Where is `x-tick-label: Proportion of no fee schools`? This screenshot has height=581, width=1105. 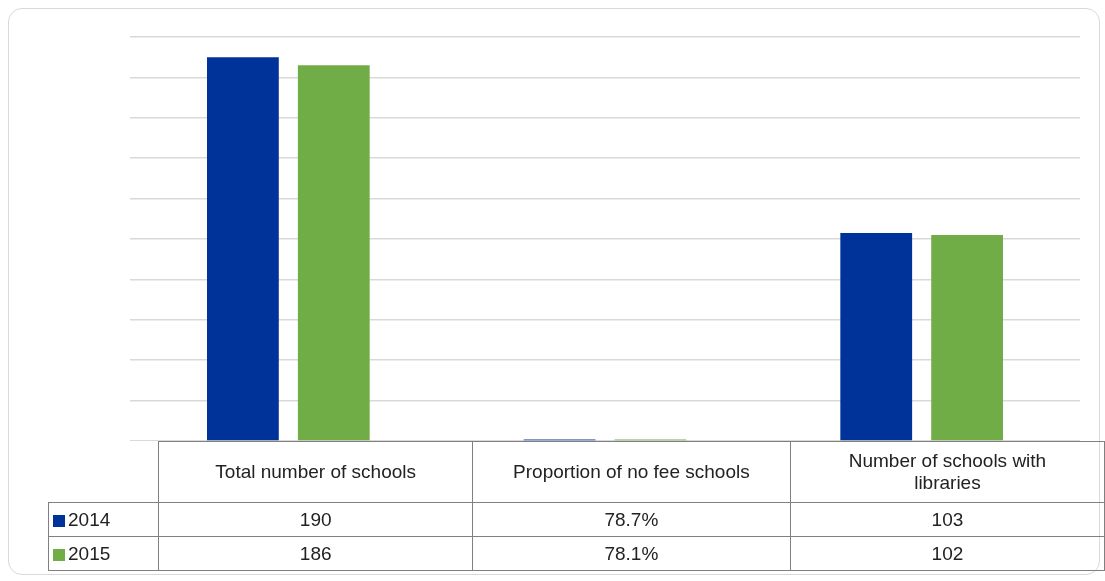
x-tick-label: Proportion of no fee schools is located at coordinates (631, 472).